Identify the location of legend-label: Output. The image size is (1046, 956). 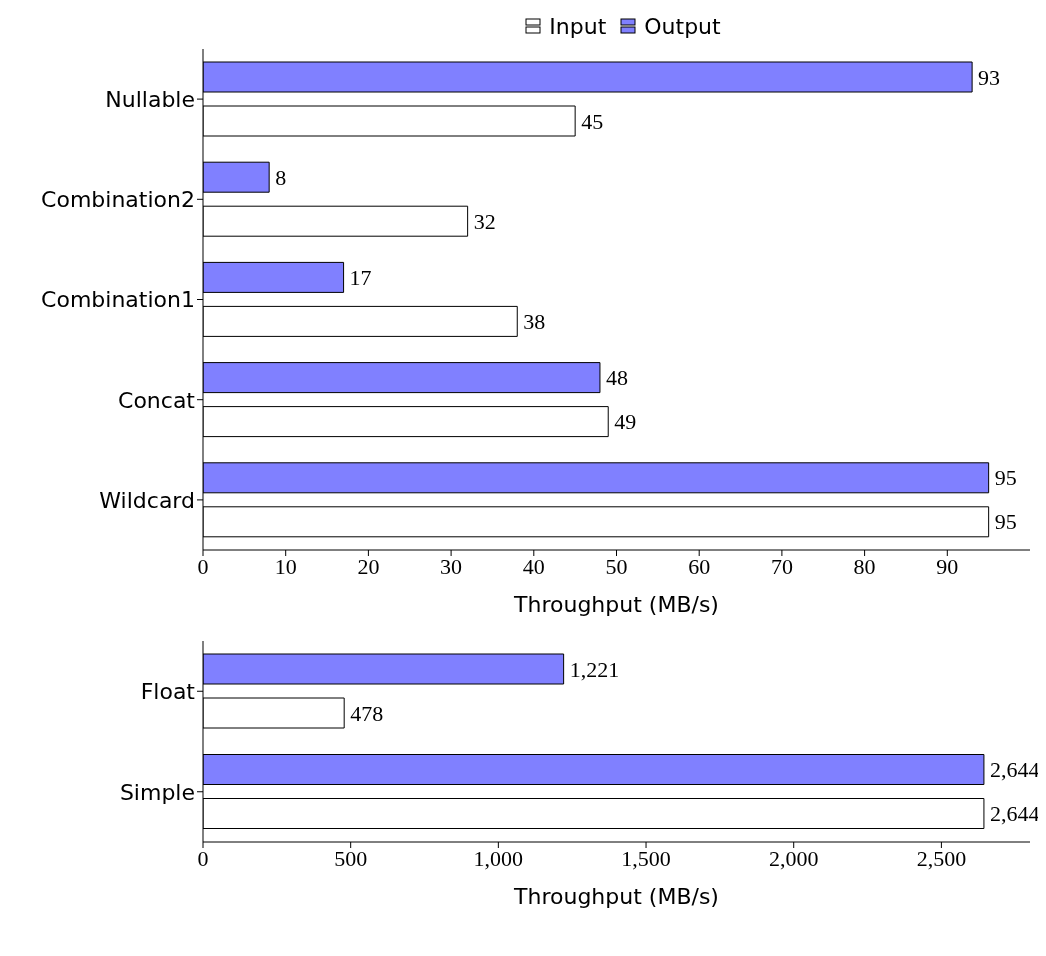
(682, 26).